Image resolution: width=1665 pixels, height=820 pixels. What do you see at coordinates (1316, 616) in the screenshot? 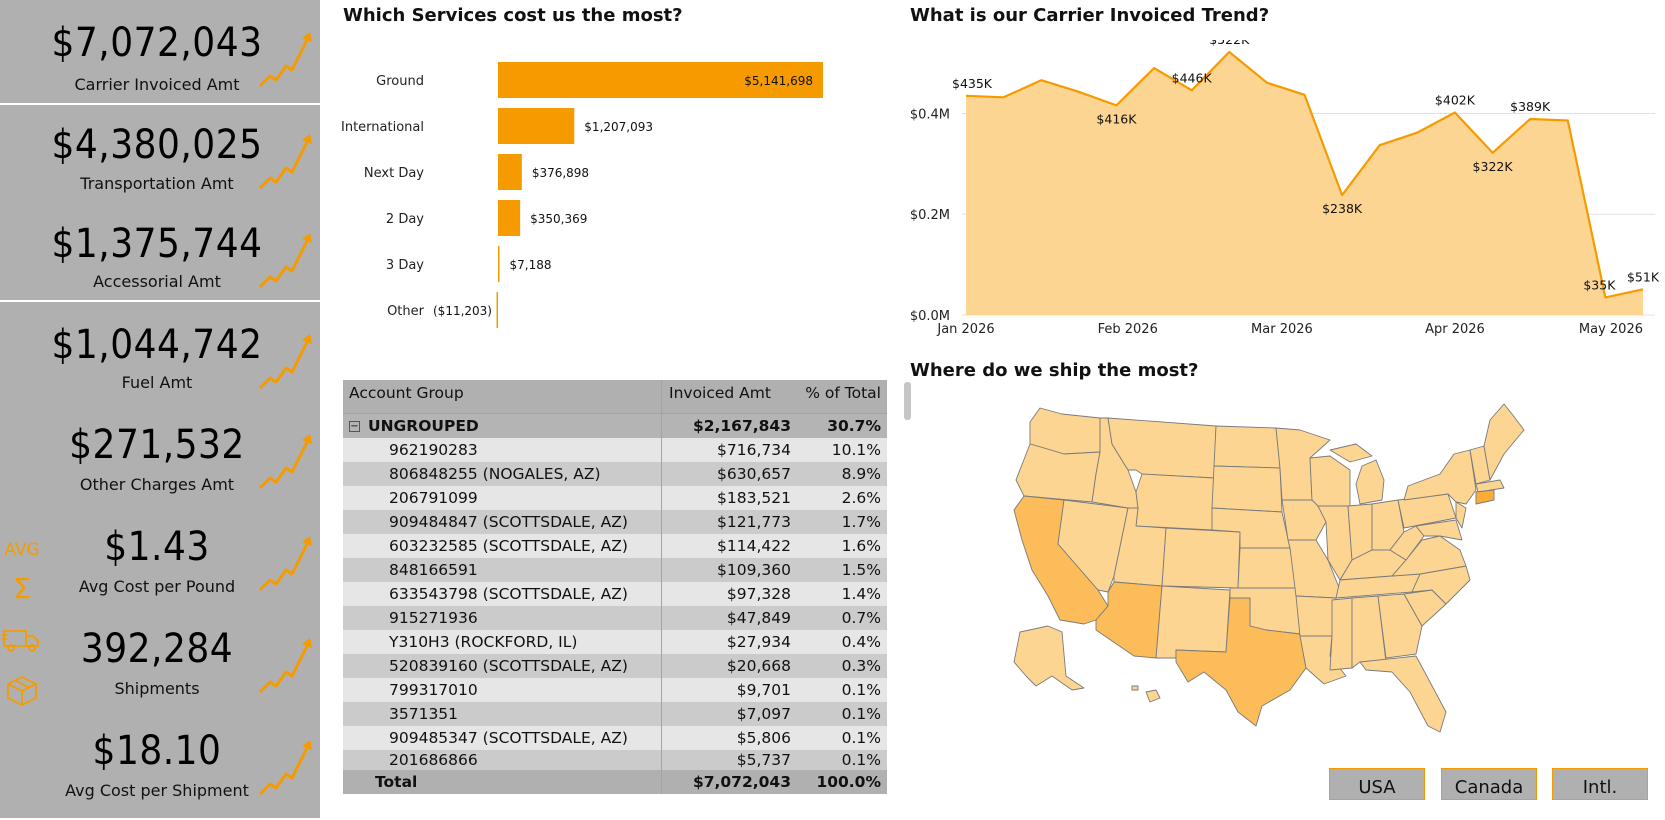
I see `state-arkansas` at bounding box center [1316, 616].